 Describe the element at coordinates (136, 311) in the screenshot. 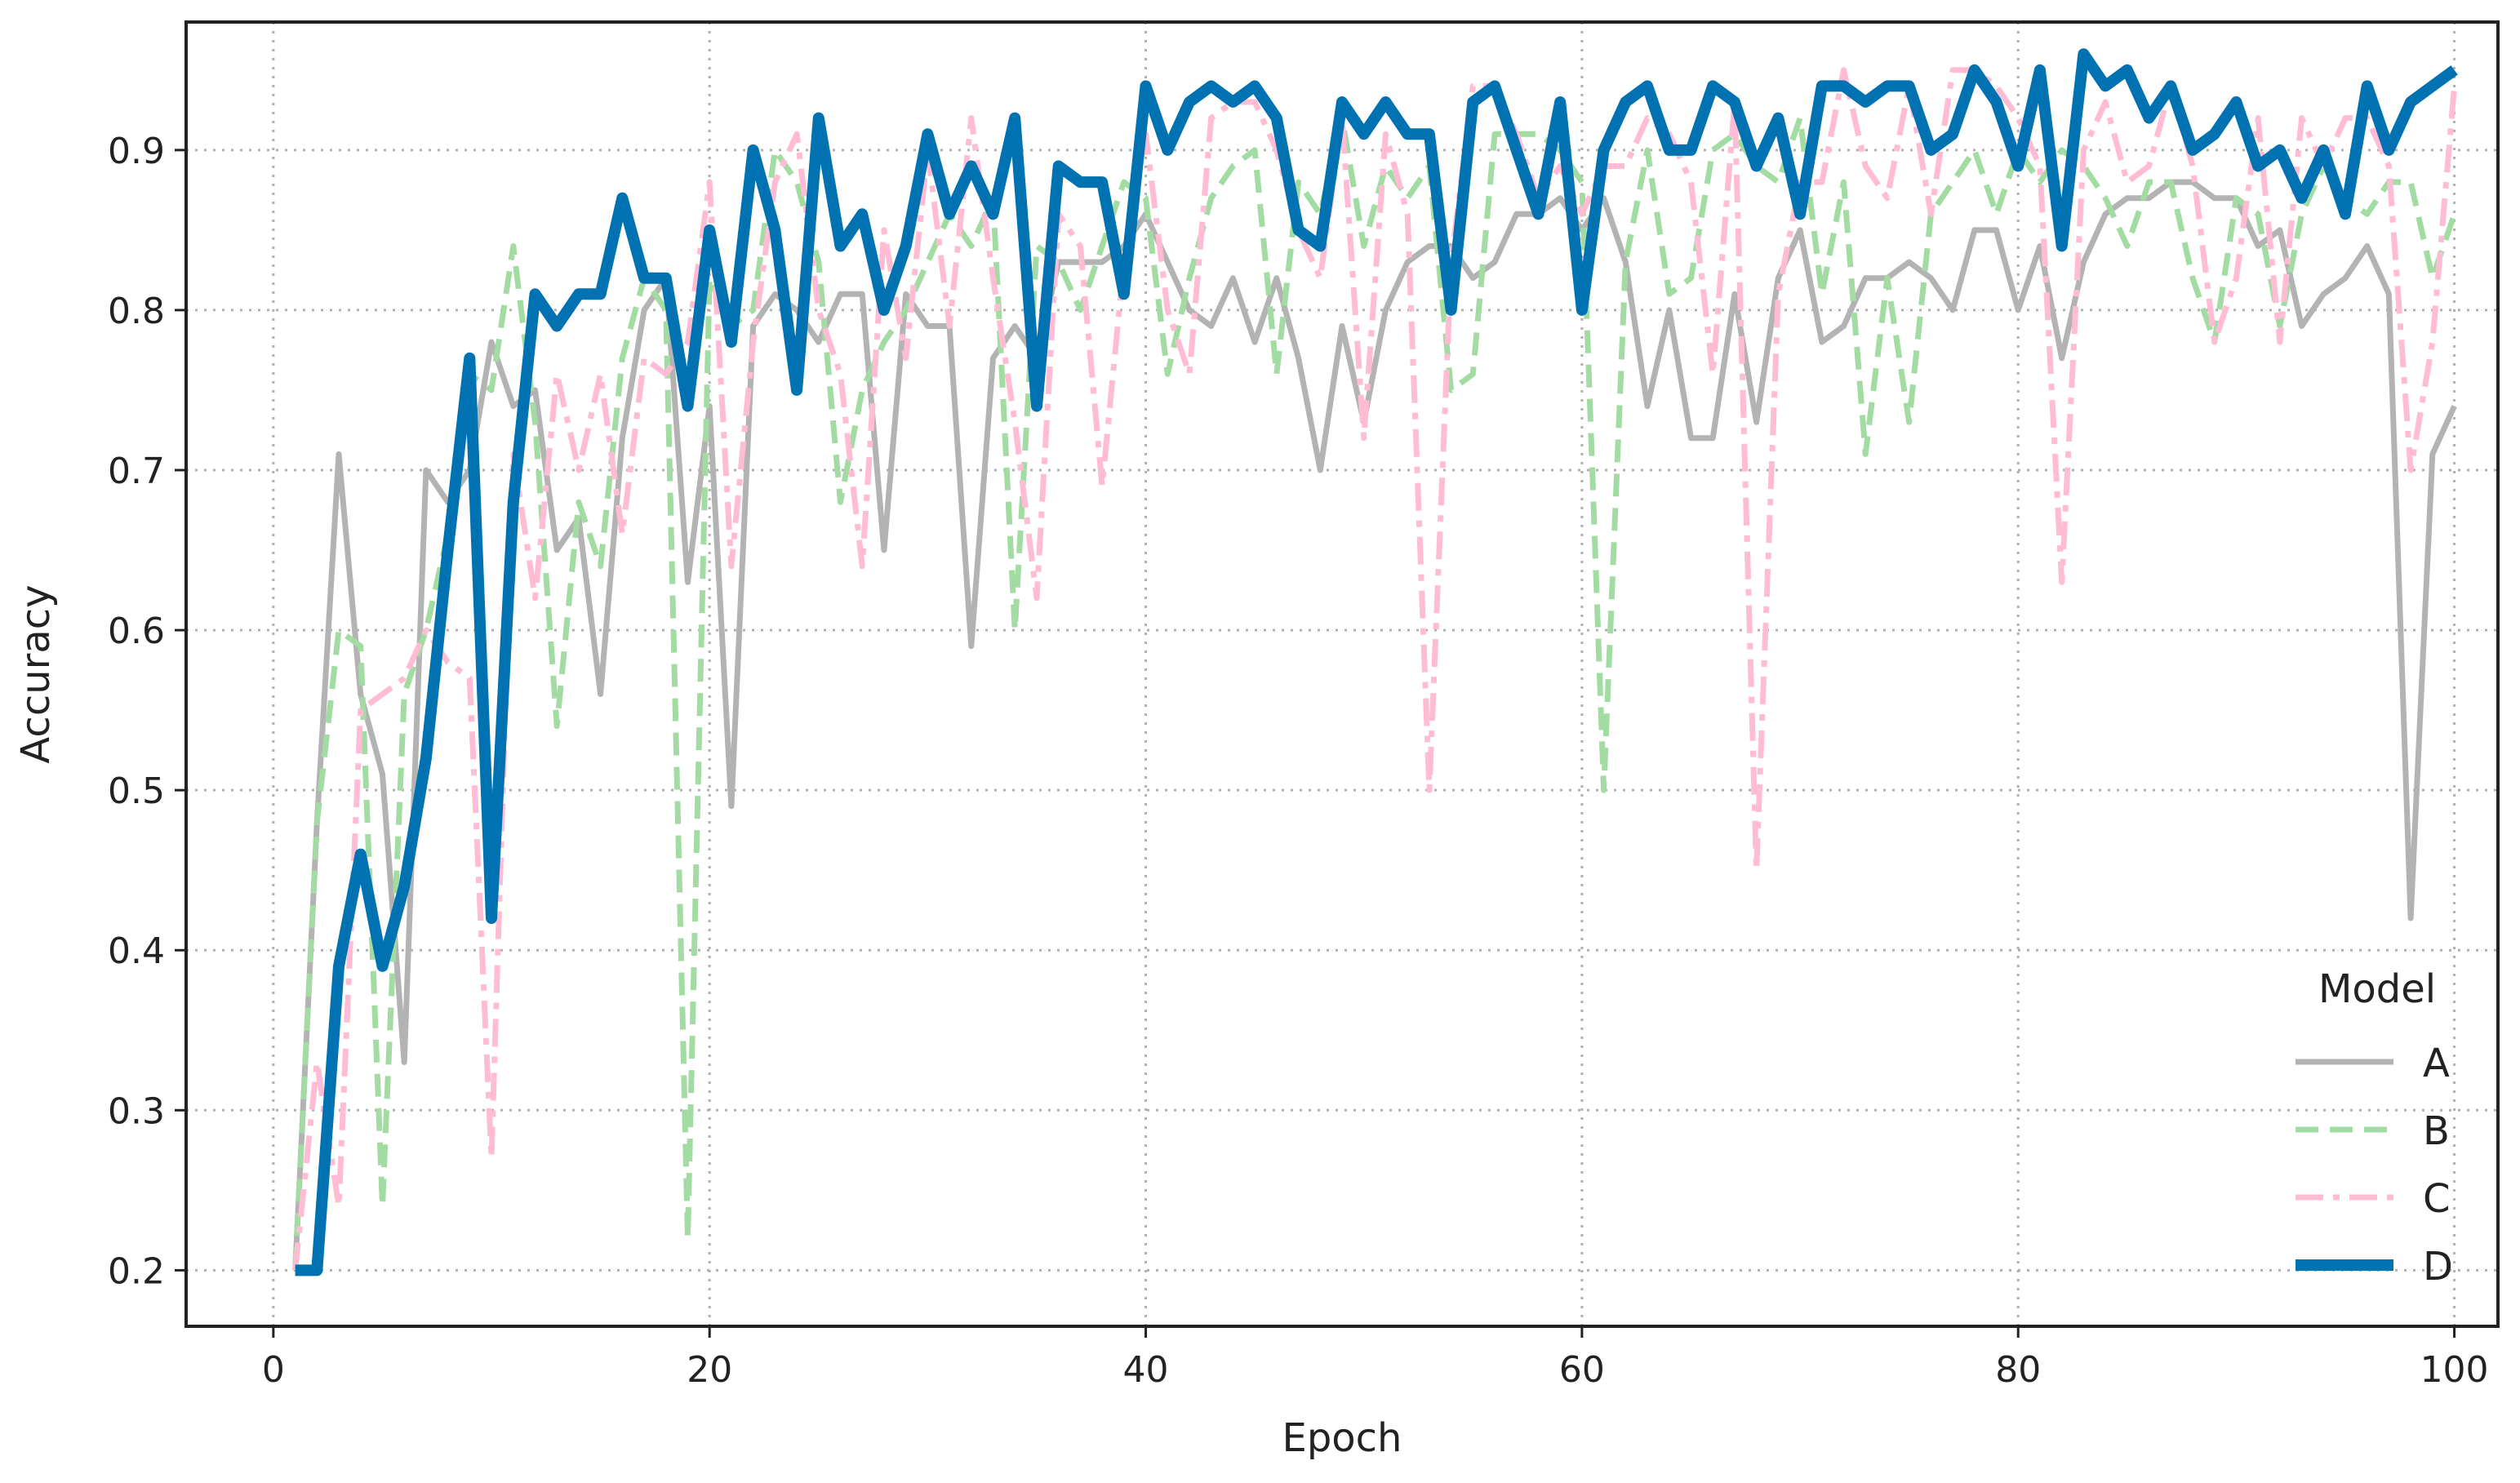

I see `y-tick-label: 0.8` at that location.